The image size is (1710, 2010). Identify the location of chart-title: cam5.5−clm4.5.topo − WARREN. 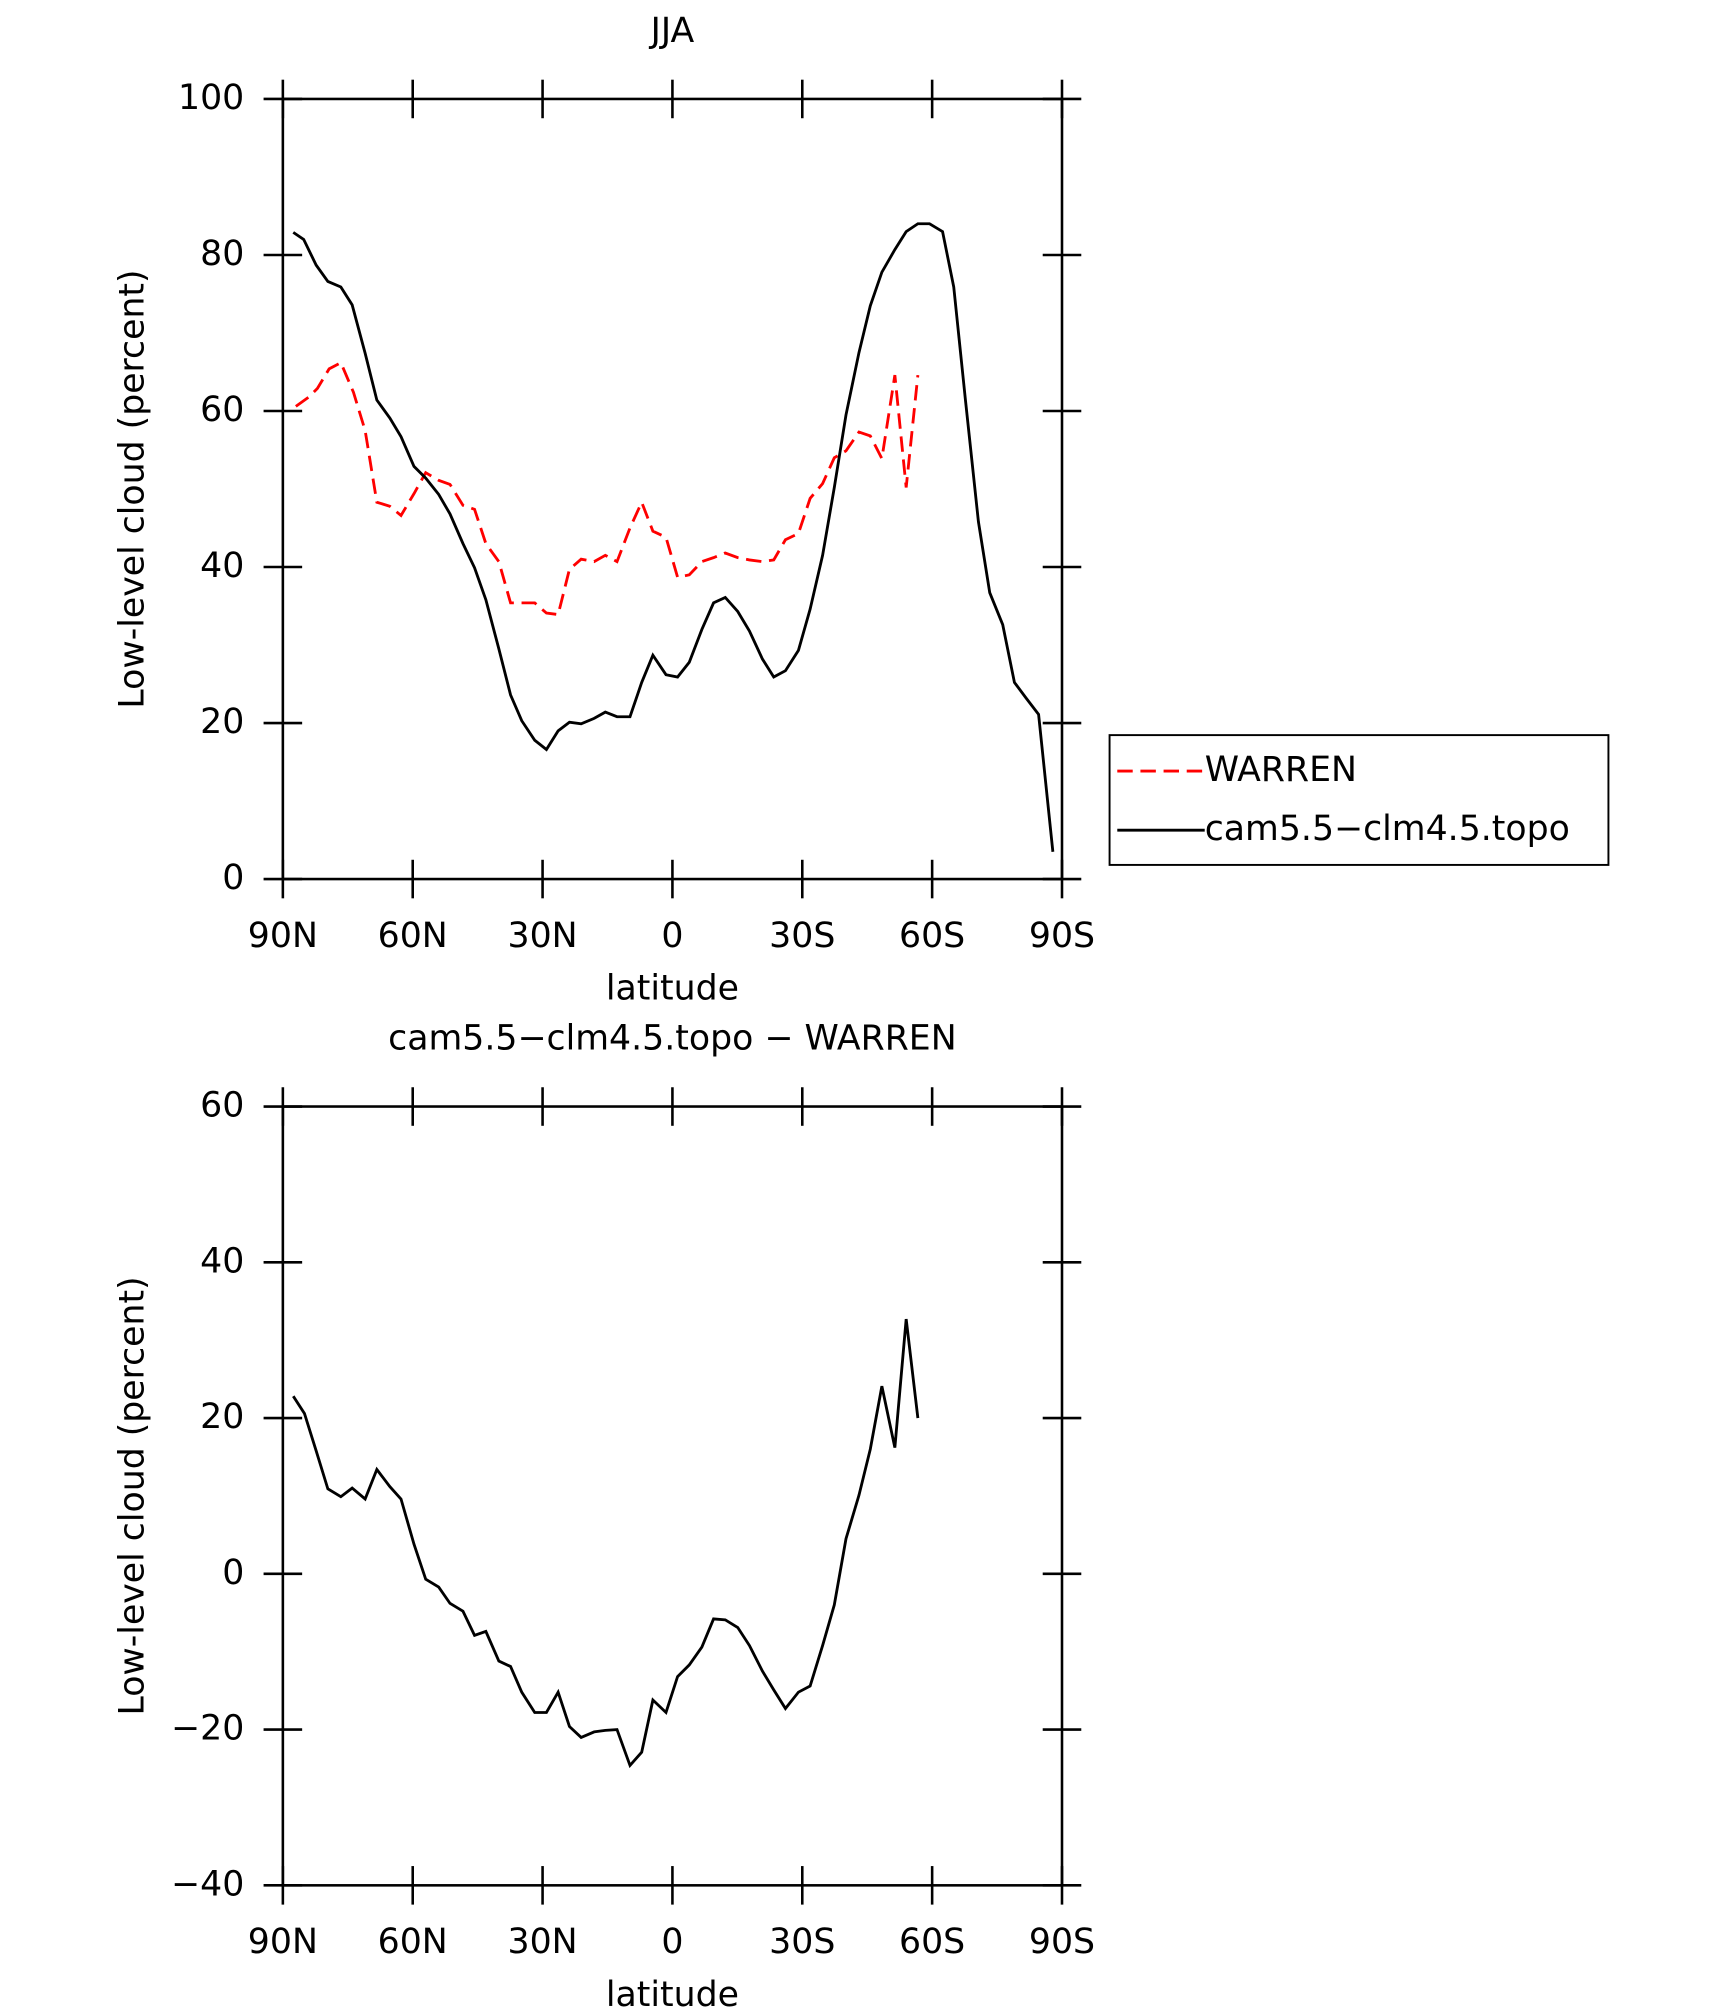
(672, 1039).